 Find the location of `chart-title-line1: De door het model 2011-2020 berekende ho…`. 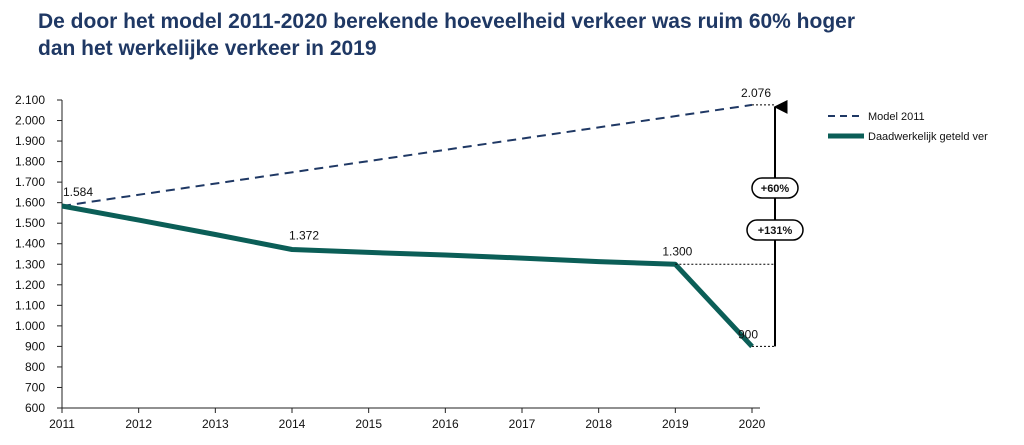

chart-title-line1: De door het model 2011-2020 berekende ho… is located at coordinates (447, 21).